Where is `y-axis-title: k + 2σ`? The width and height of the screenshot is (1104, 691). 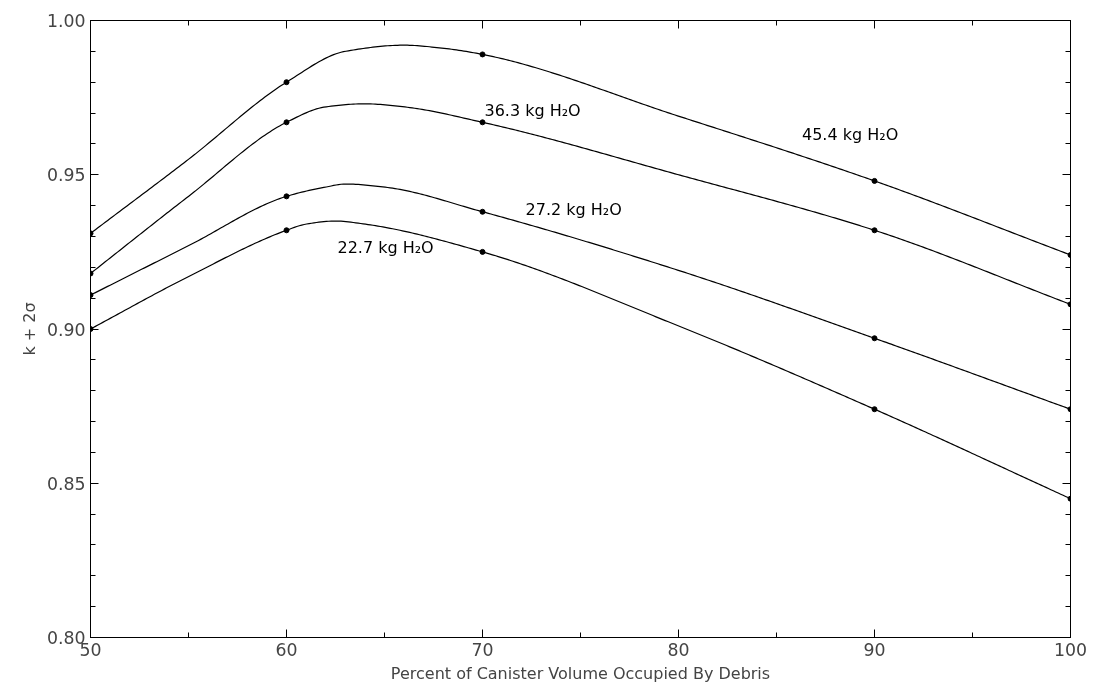
y-axis-title: k + 2σ is located at coordinates (29, 329).